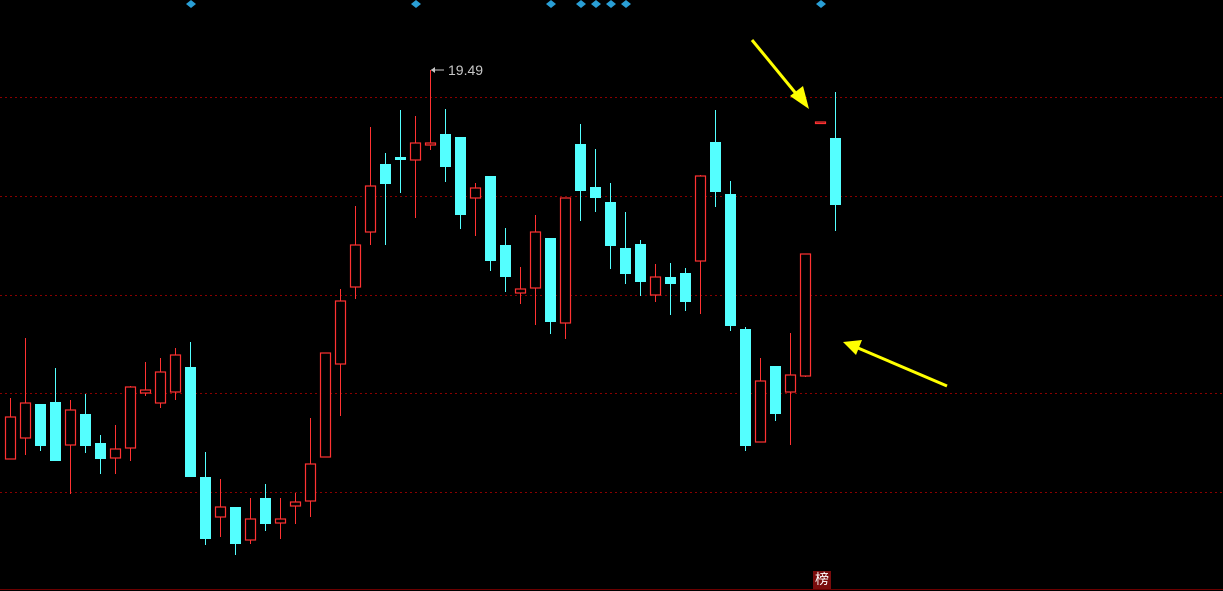  What do you see at coordinates (822, 580) in the screenshot?
I see `rank-badge: 榜` at bounding box center [822, 580].